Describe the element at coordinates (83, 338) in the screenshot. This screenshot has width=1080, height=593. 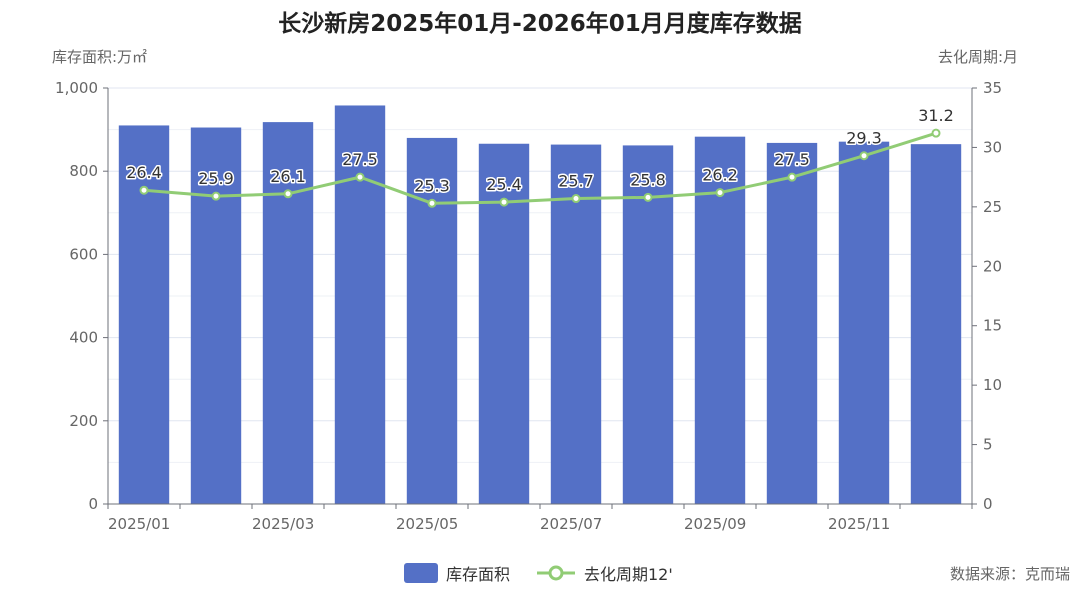
I see `y-left-tick-label: 400` at that location.